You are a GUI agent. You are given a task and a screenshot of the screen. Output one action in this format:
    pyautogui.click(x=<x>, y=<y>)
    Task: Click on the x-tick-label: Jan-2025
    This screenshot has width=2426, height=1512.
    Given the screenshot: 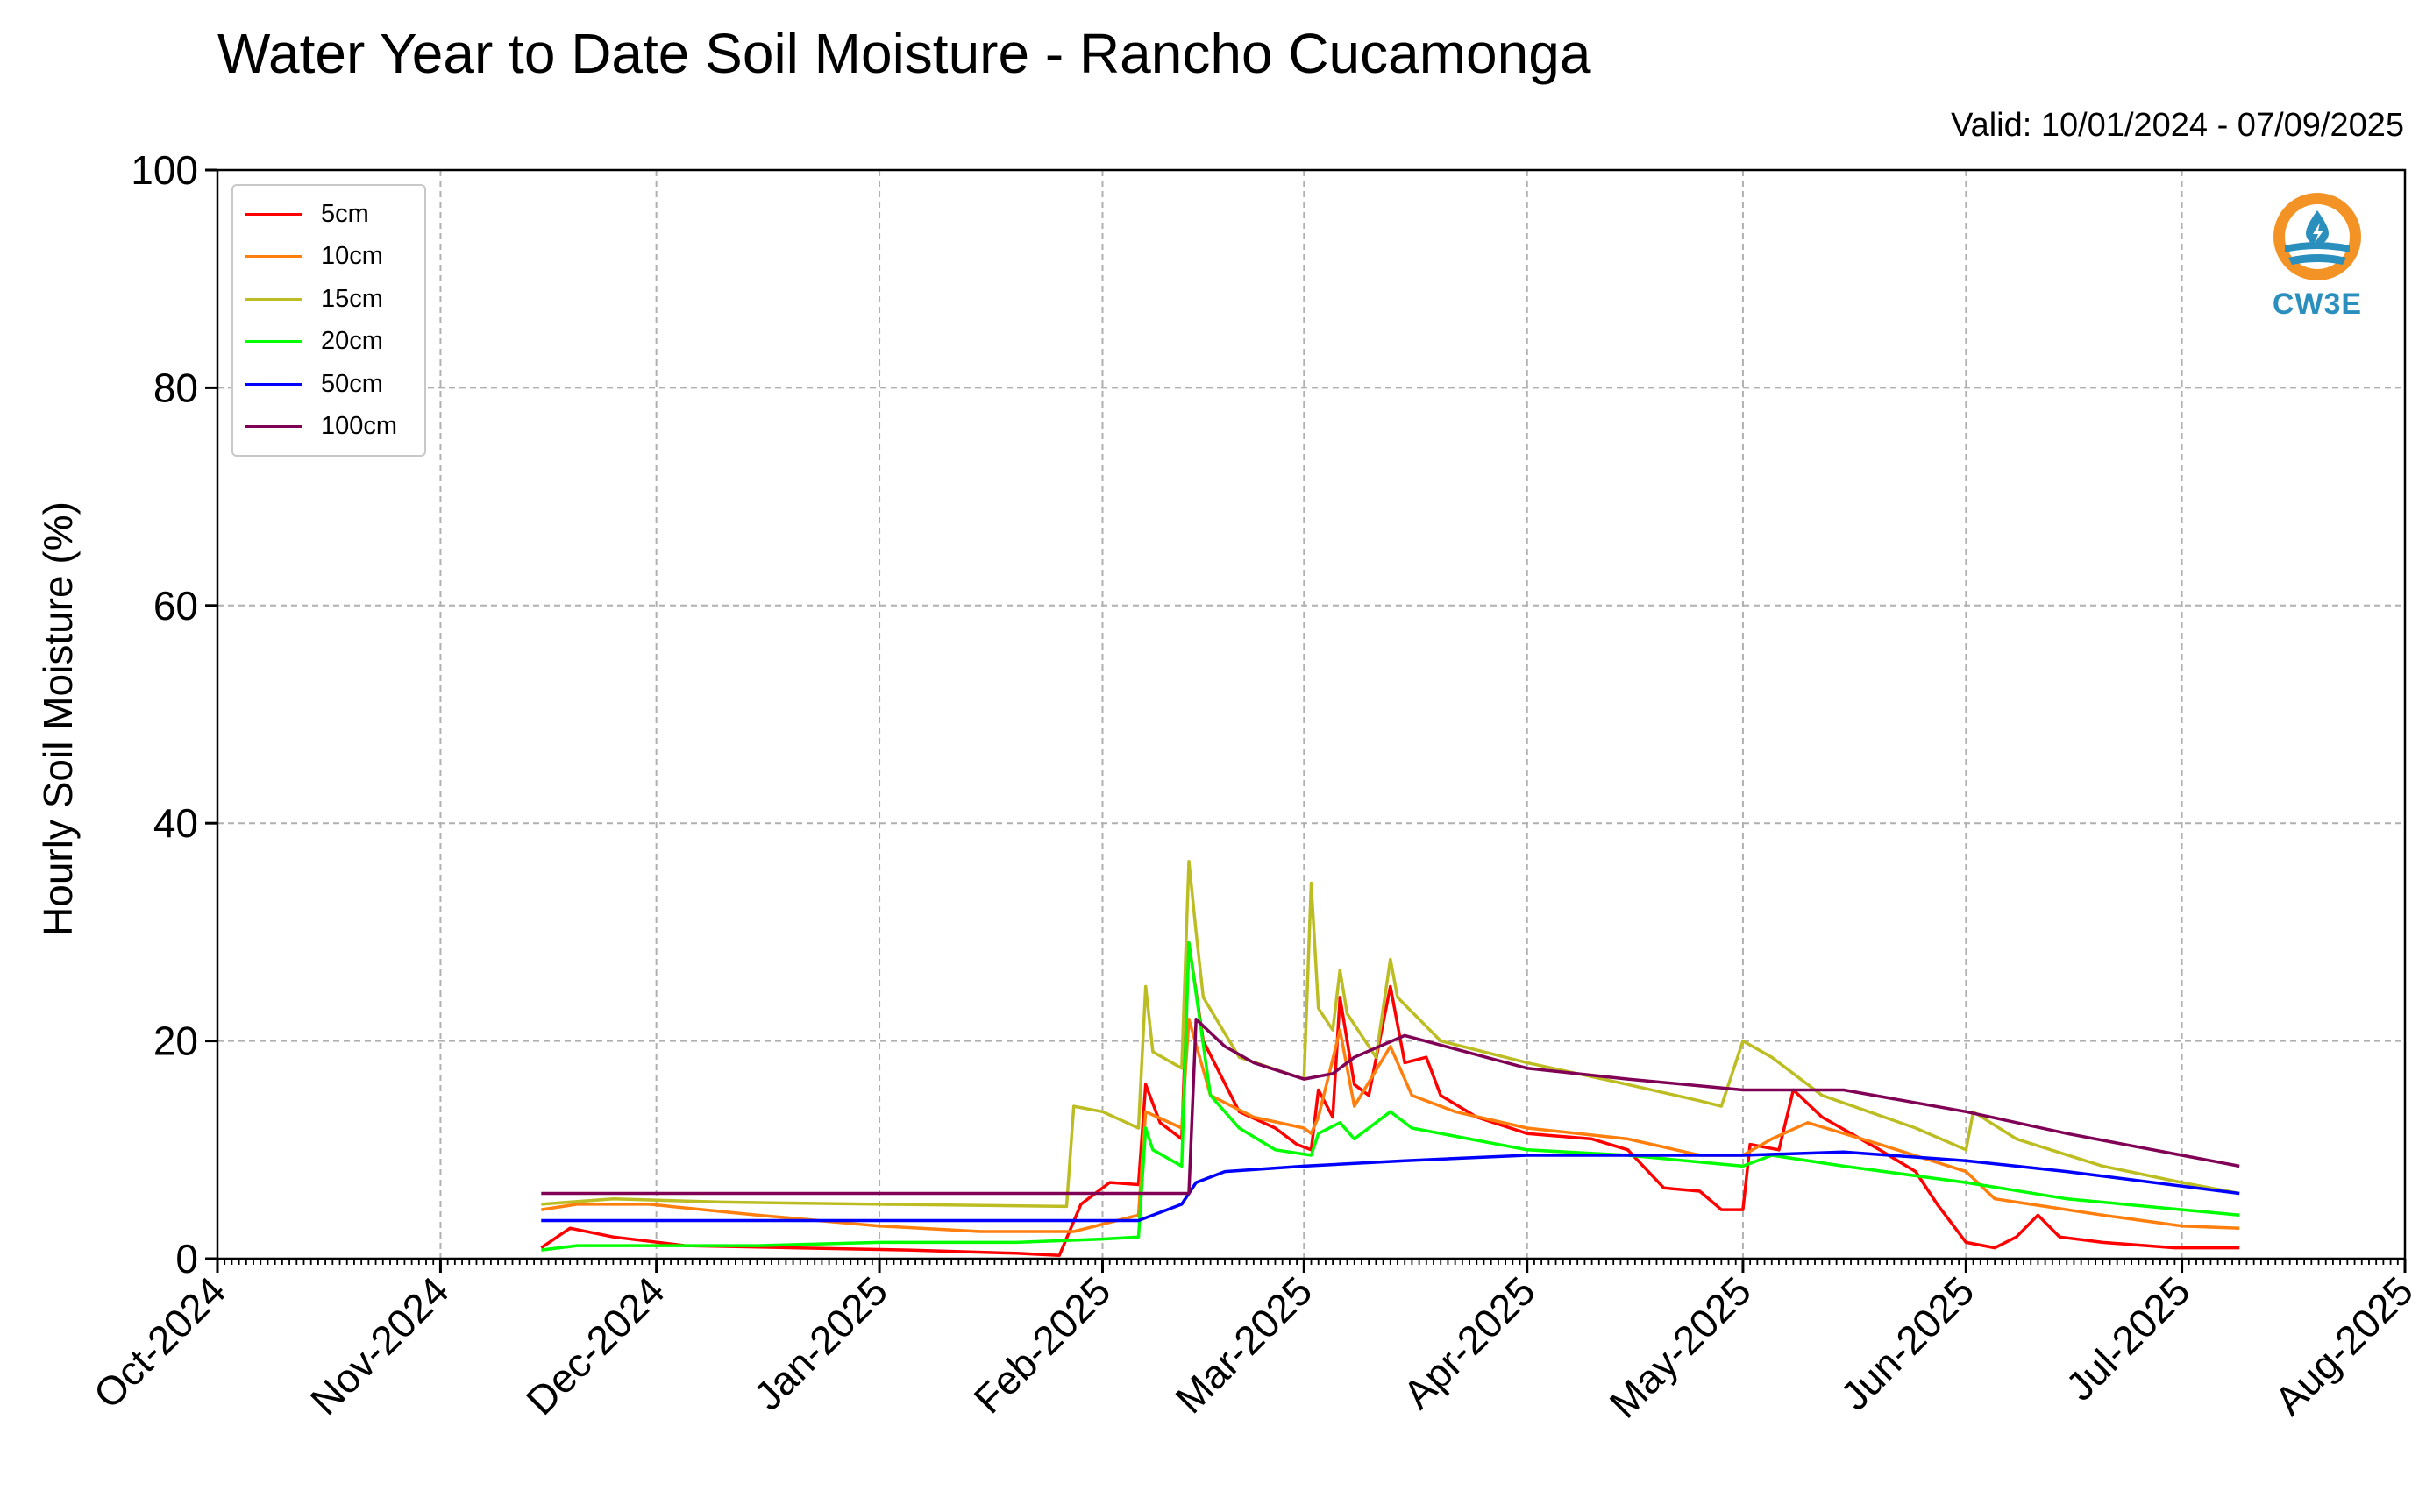 What is the action you would take?
    pyautogui.click(x=820, y=1342)
    